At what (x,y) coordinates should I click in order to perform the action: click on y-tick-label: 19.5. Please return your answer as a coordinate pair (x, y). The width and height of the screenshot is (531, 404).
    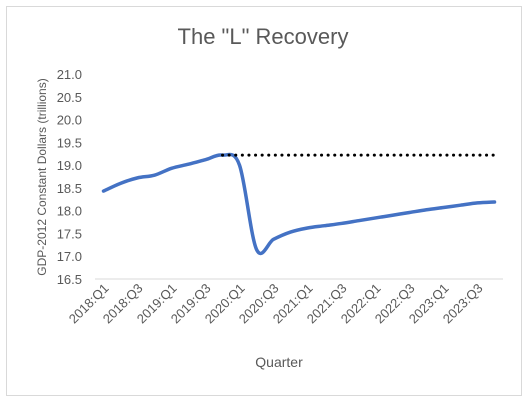
    Looking at the image, I should click on (69, 142).